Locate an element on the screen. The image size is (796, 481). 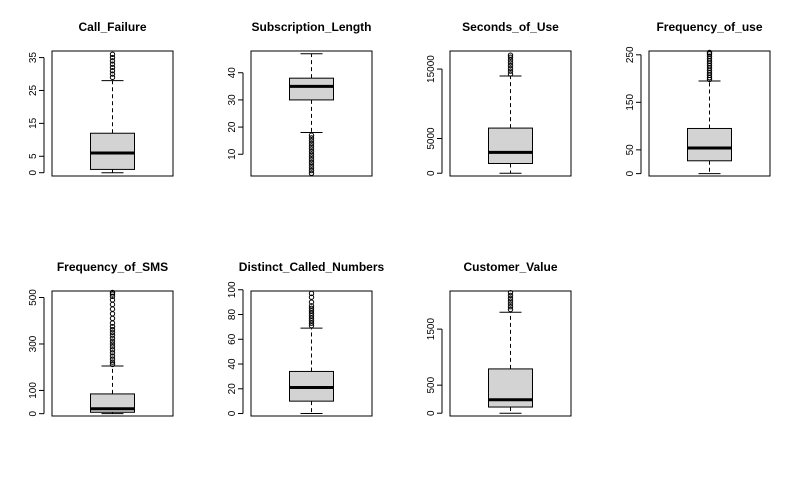
y-tick-label: 60 is located at coordinates (232, 339).